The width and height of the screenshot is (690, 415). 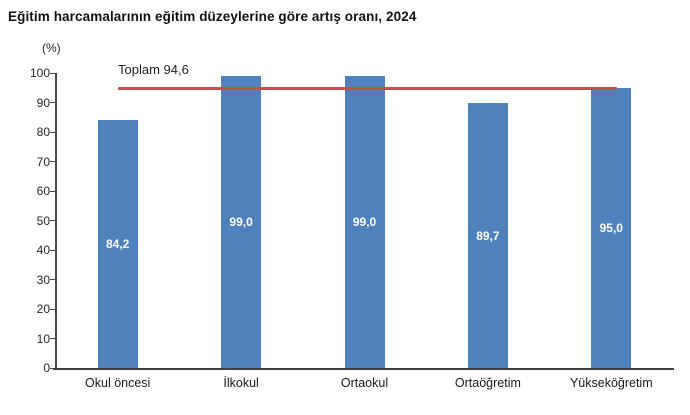 What do you see at coordinates (43, 338) in the screenshot?
I see `y-tick-label: 10` at bounding box center [43, 338].